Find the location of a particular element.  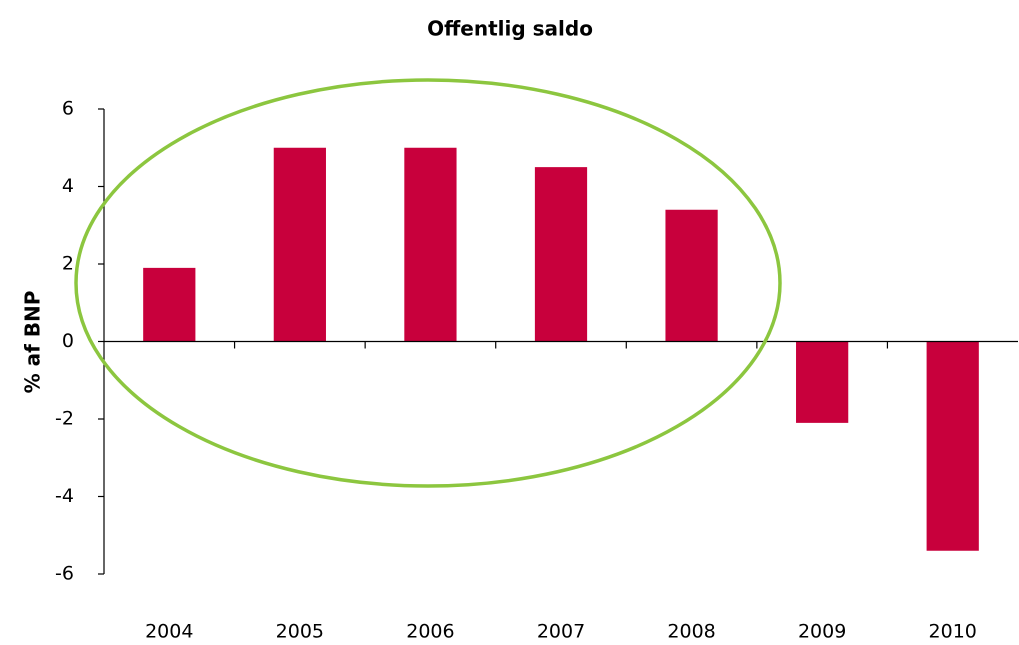

chart-title: Offentlig saldo is located at coordinates (510, 29).